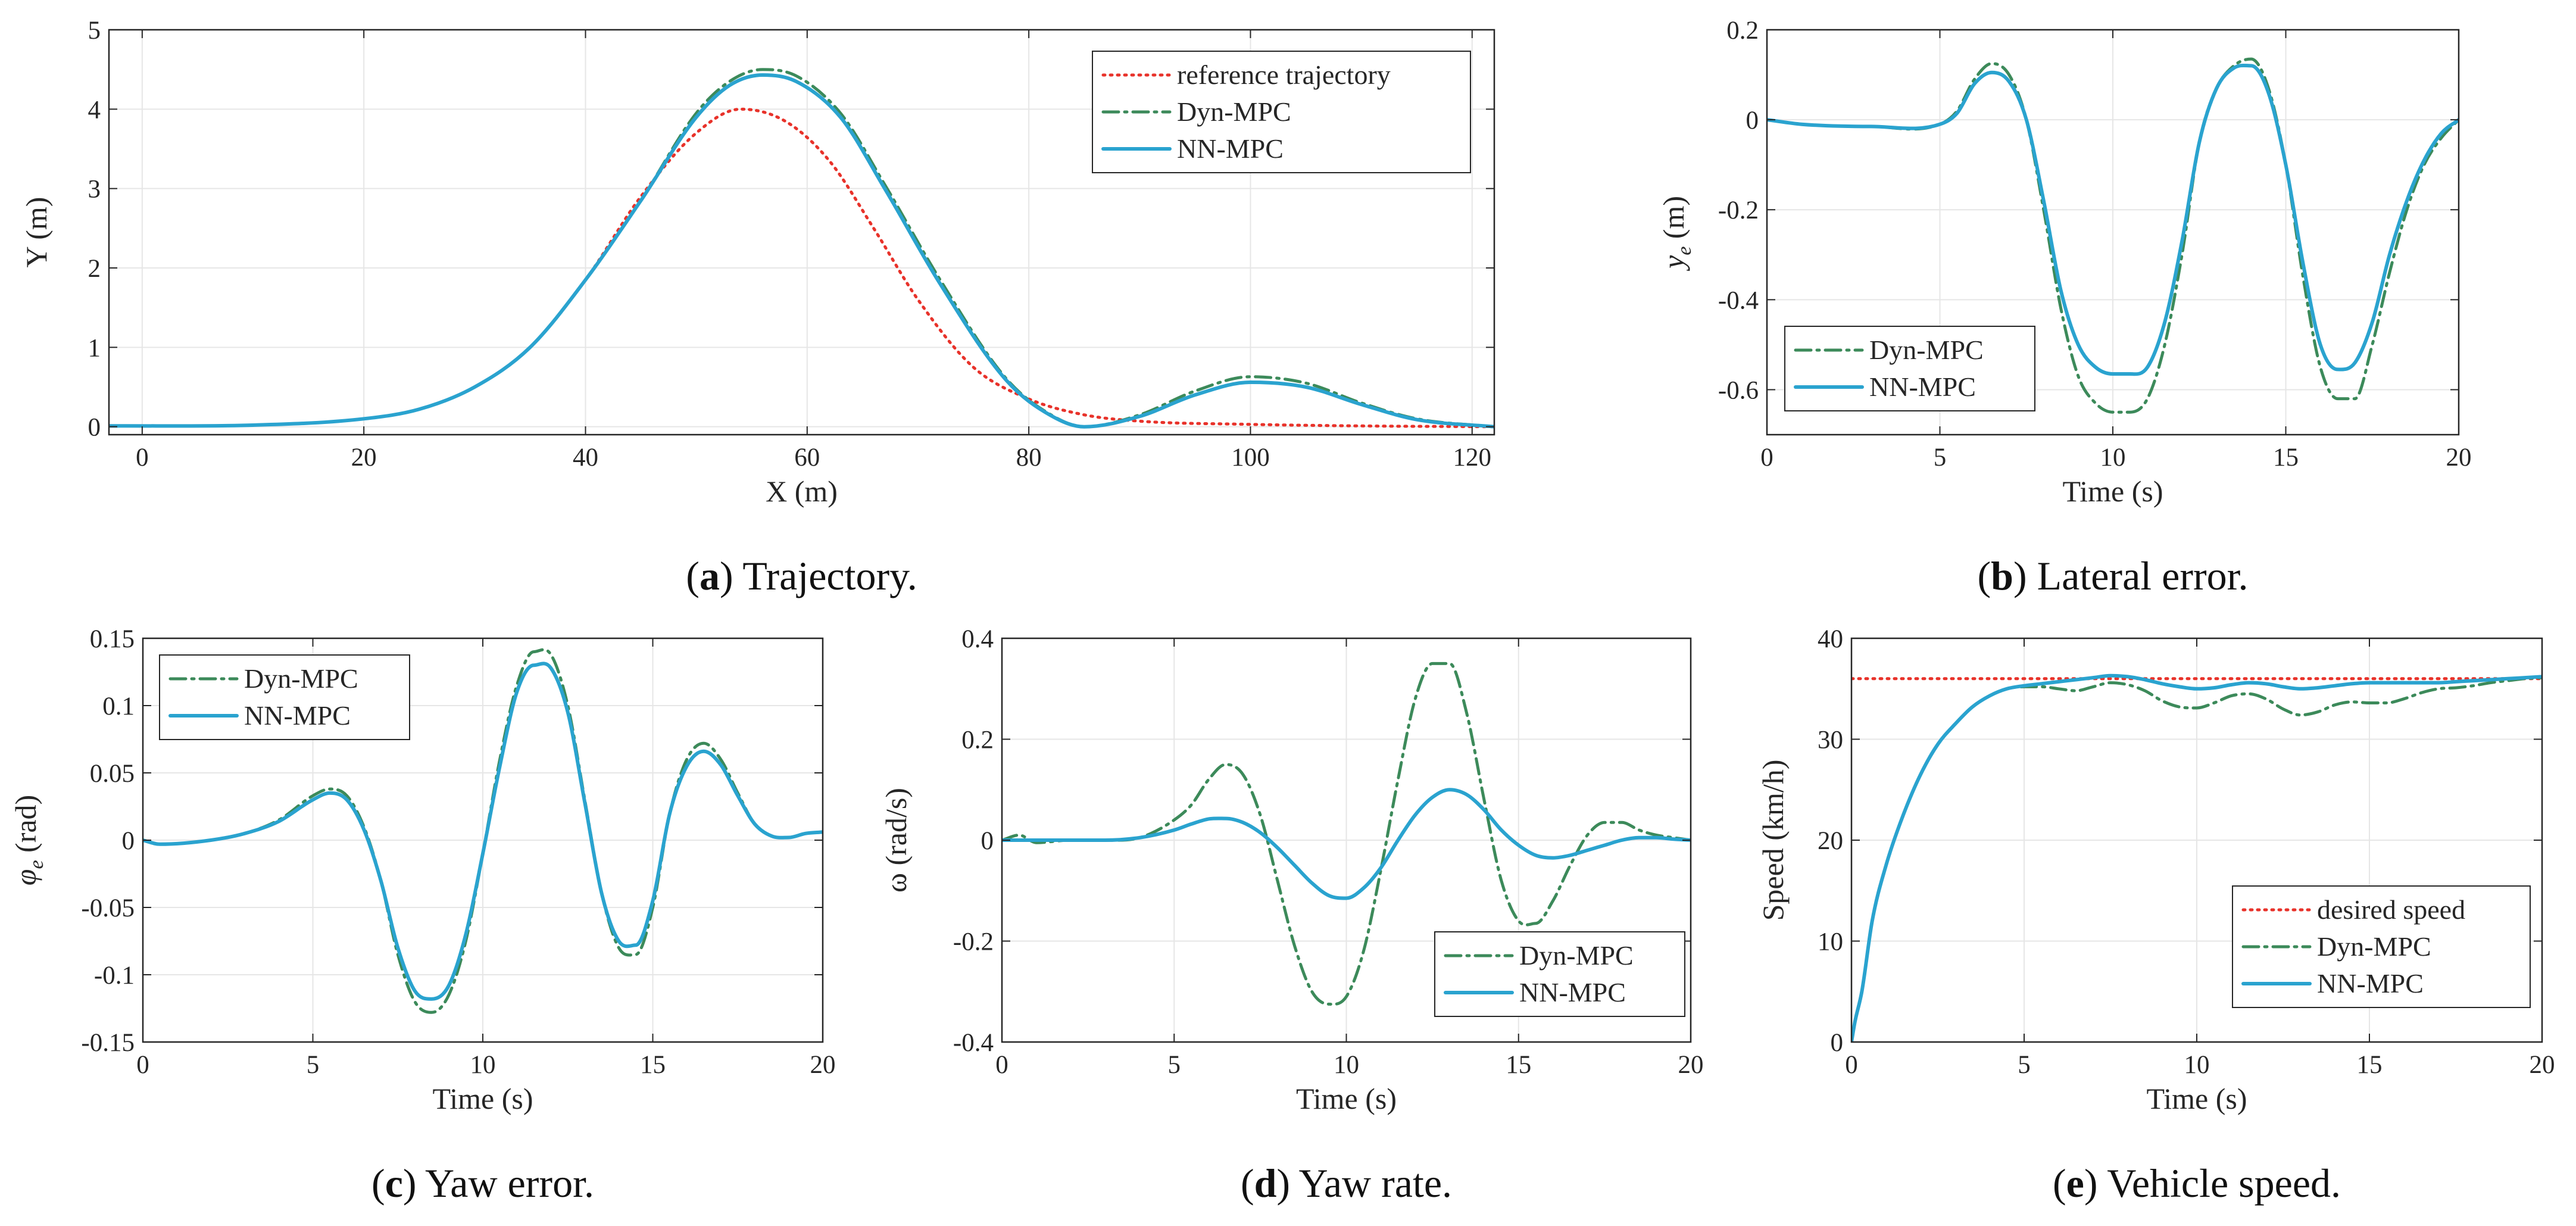 This screenshot has width=2576, height=1226. I want to click on legend: desired speed Dyn-MPC NN-MPC, so click(2381, 946).